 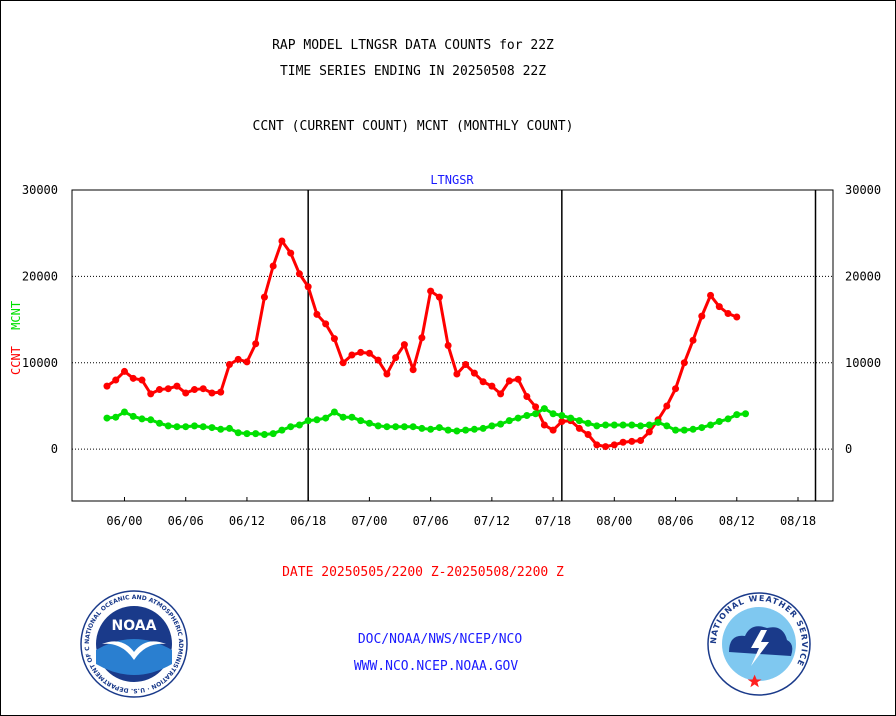 I want to click on org-line: DOC/NOAA/NWS/NCEP/NCO, so click(x=440, y=639).